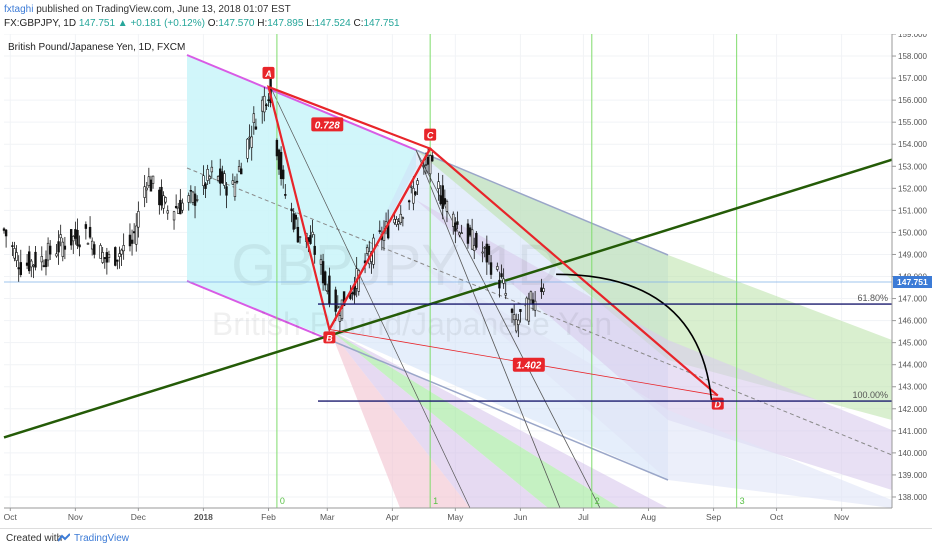  Describe the element at coordinates (282, 501) in the screenshot. I see `time-zone-label: 0` at that location.